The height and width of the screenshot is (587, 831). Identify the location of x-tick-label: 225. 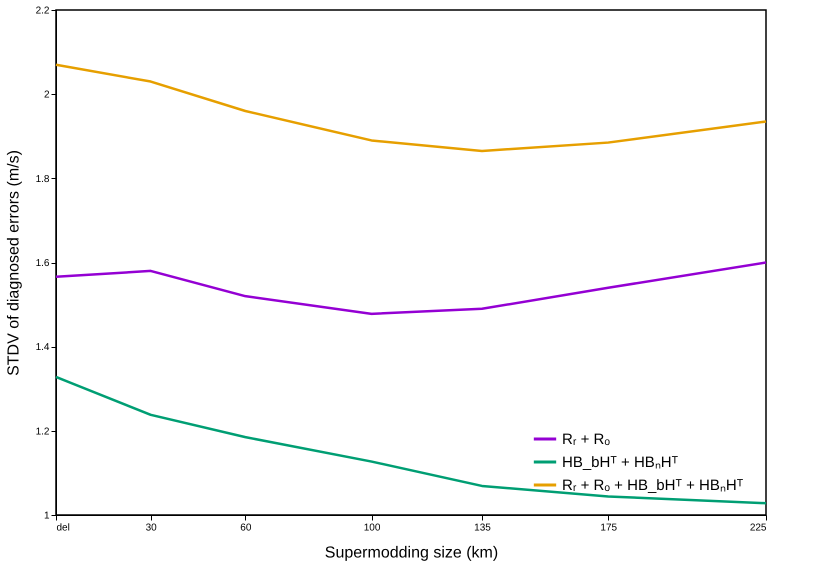
(758, 528).